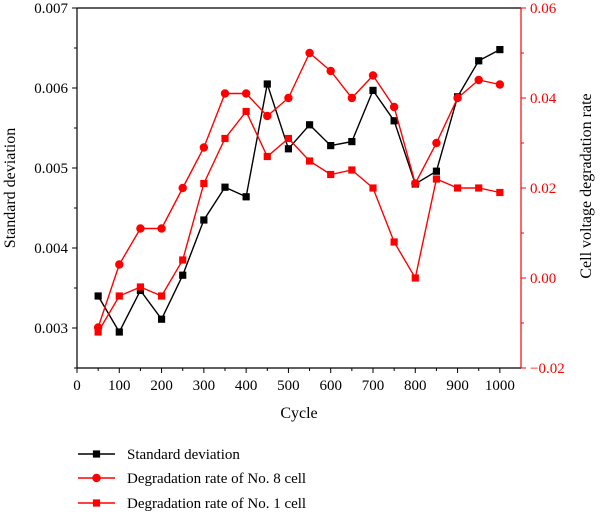  What do you see at coordinates (373, 386) in the screenshot?
I see `x-tick-label: 700` at bounding box center [373, 386].